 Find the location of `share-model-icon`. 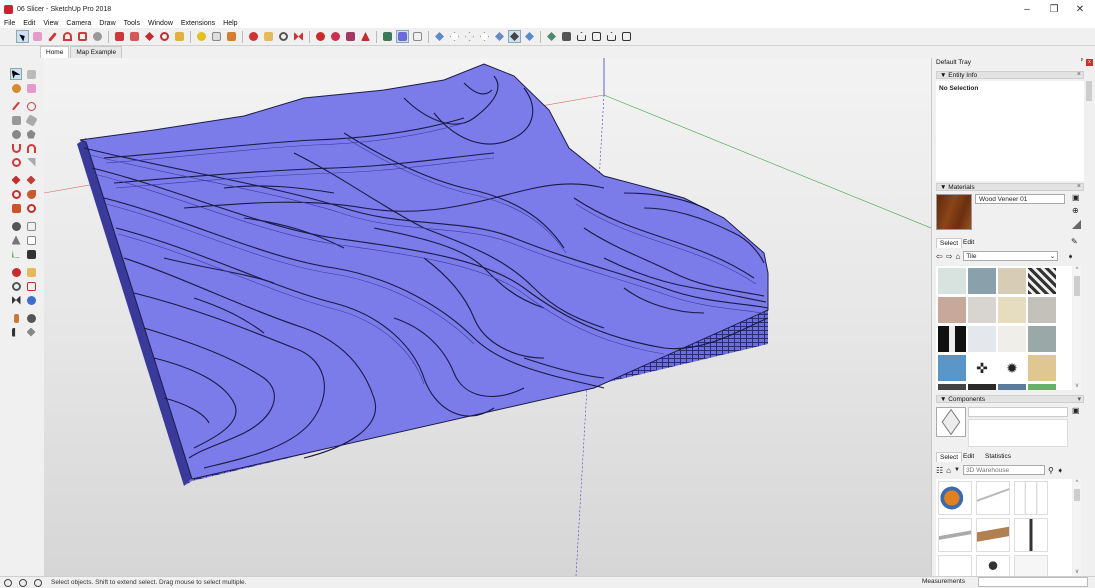

share-model-icon is located at coordinates (350, 36).